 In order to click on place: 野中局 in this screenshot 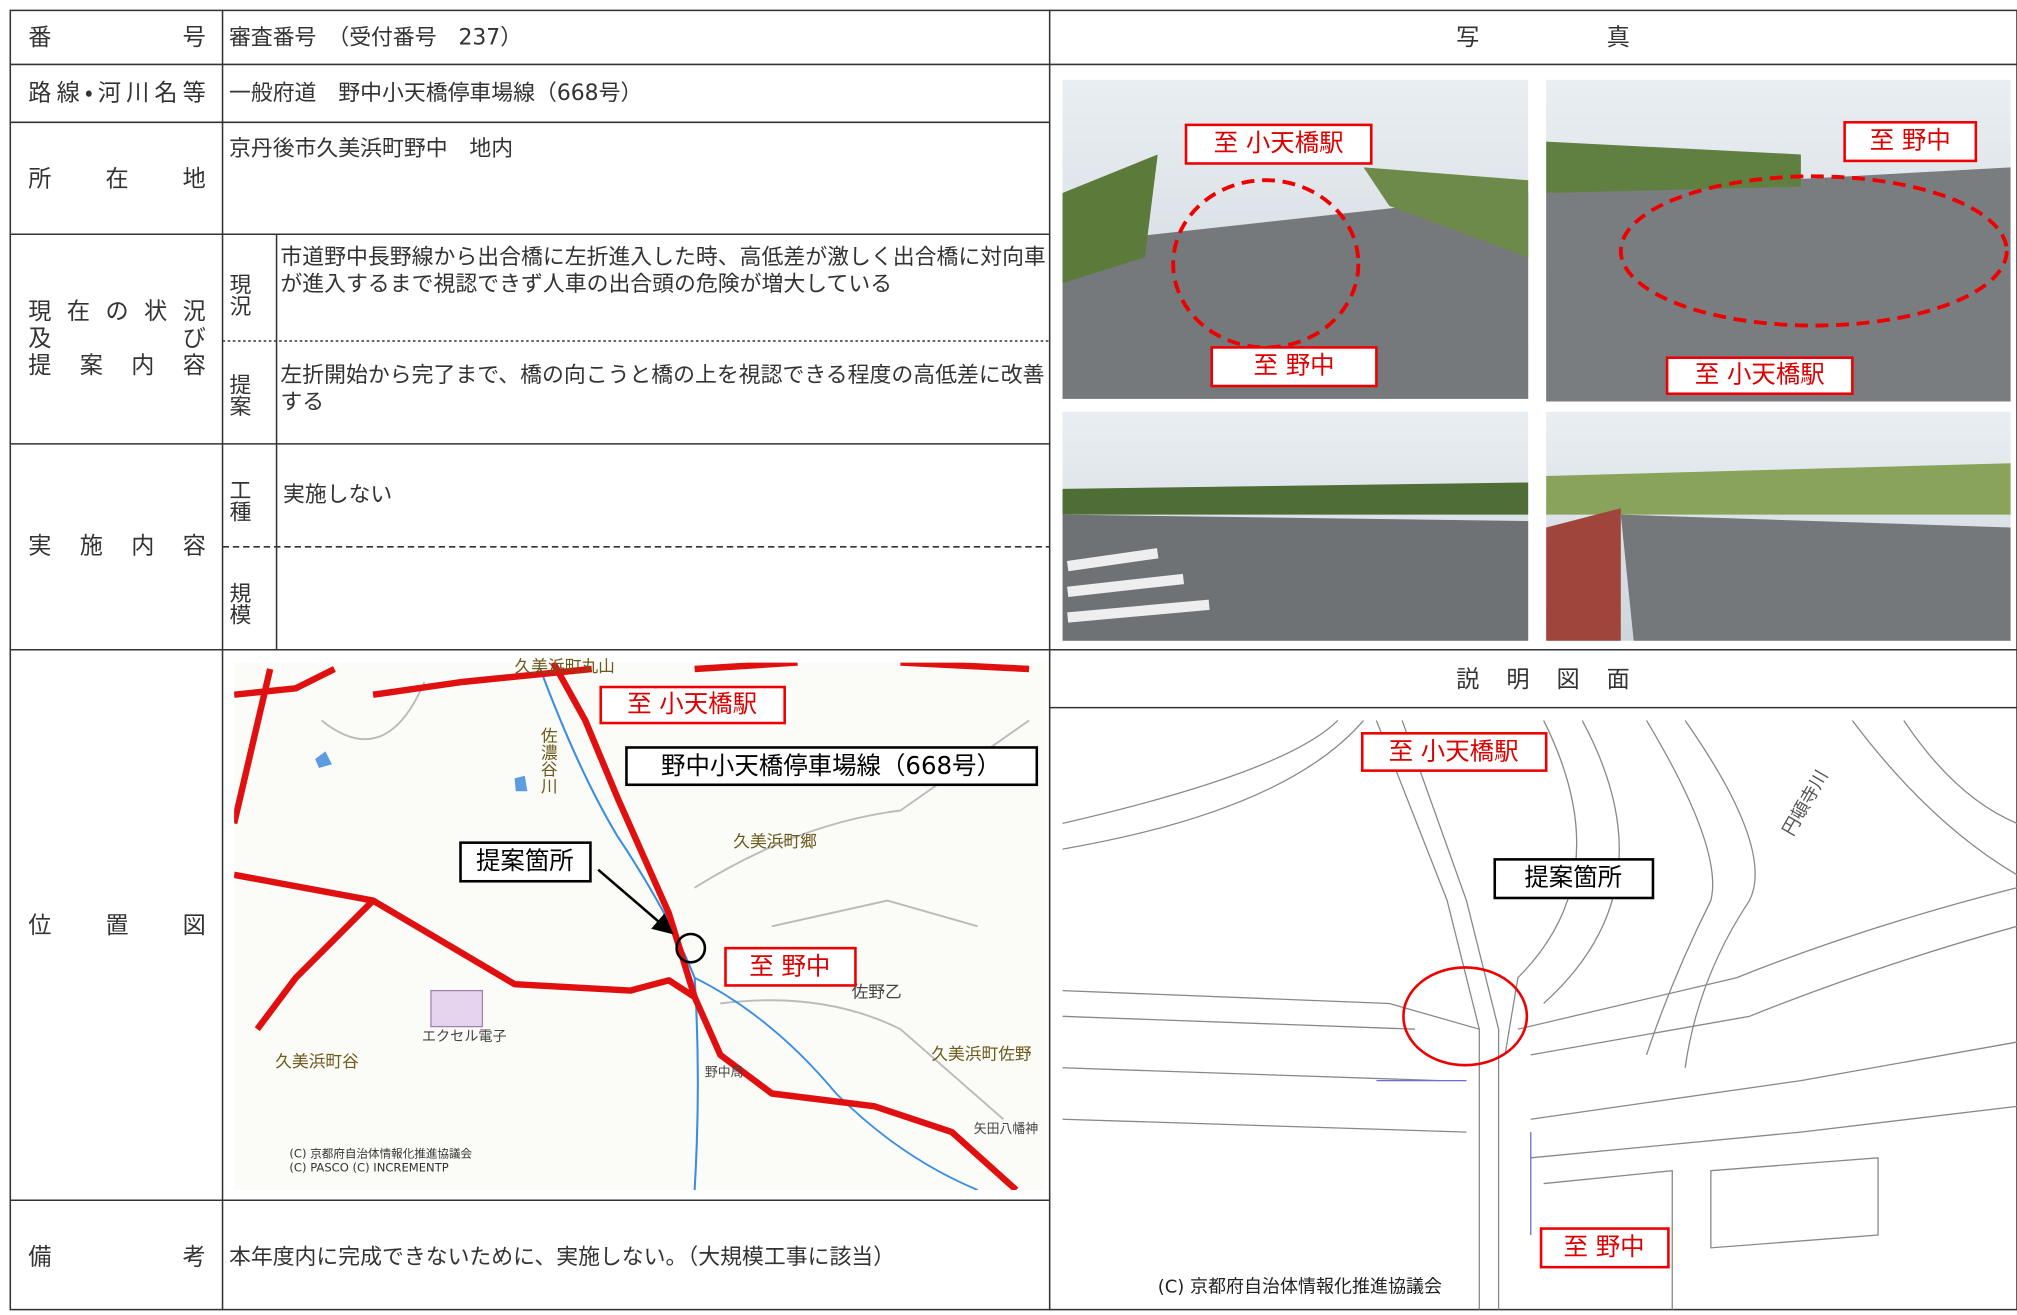, I will do `click(724, 1072)`.